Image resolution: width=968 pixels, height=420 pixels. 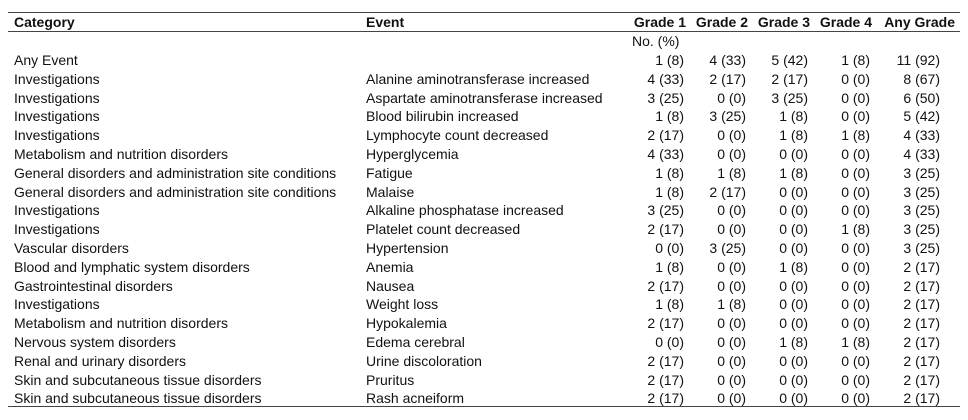 What do you see at coordinates (407, 248) in the screenshot?
I see `event-cell: Hypertension` at bounding box center [407, 248].